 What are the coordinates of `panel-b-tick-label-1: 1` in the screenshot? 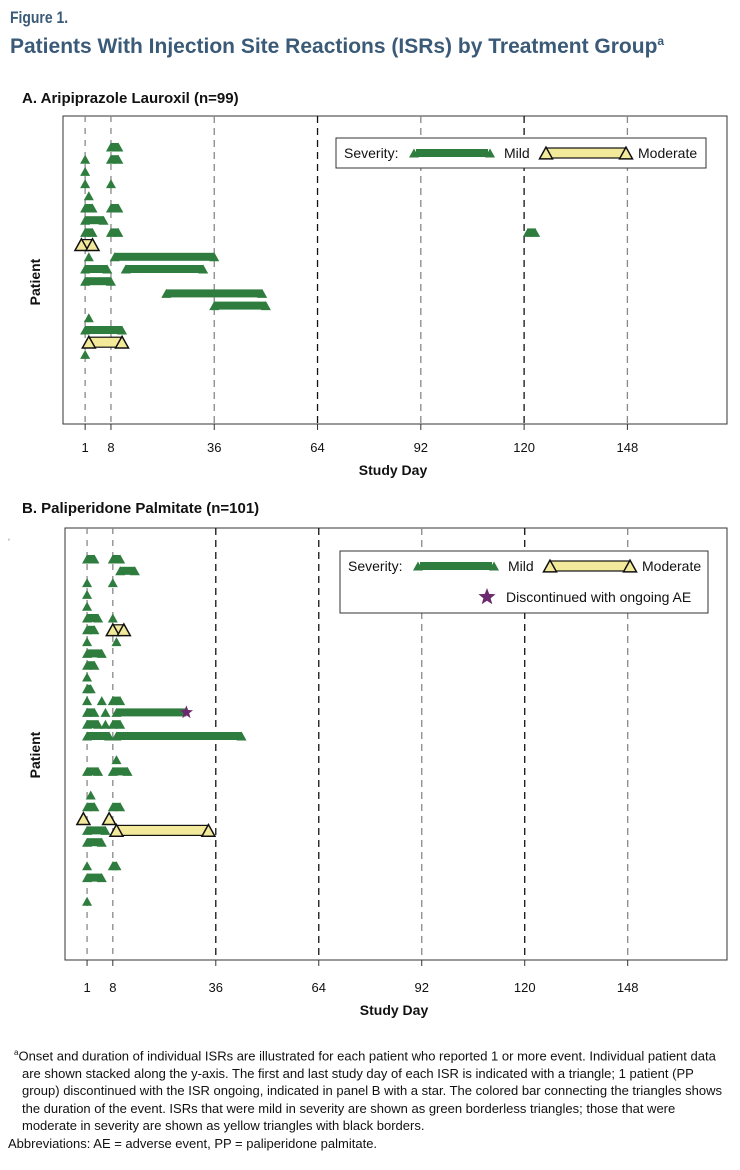 It's located at (86, 987).